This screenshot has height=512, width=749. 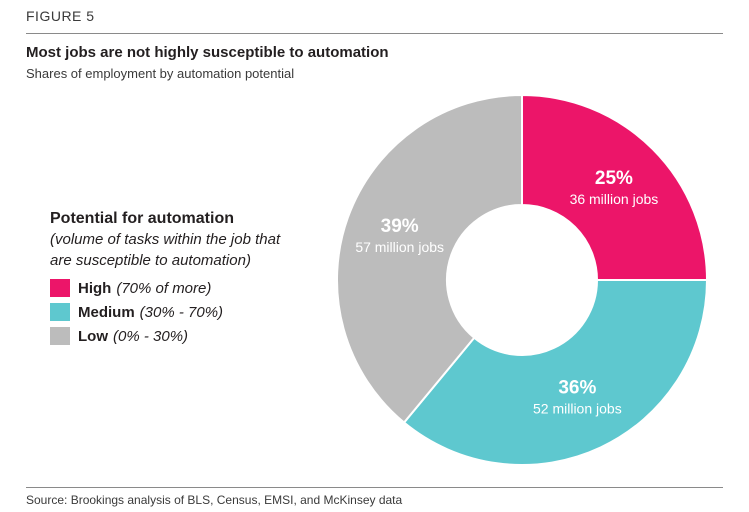 I want to click on legend-label-medium: Medium, so click(x=106, y=312).